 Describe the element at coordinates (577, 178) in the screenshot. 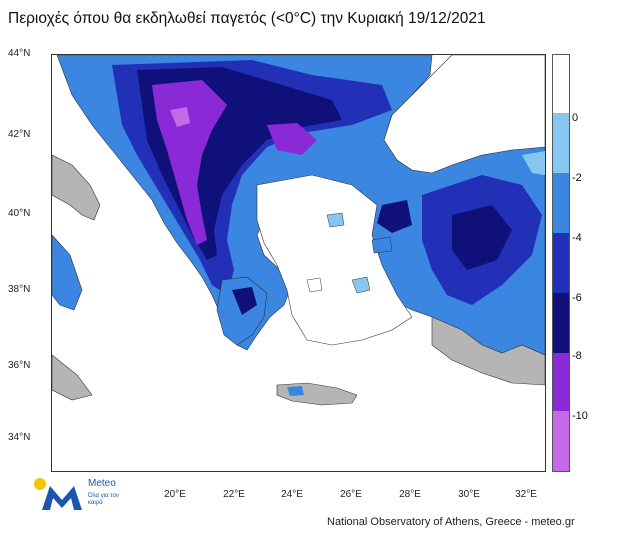

I see `colorbar-label-minus2: -2` at that location.